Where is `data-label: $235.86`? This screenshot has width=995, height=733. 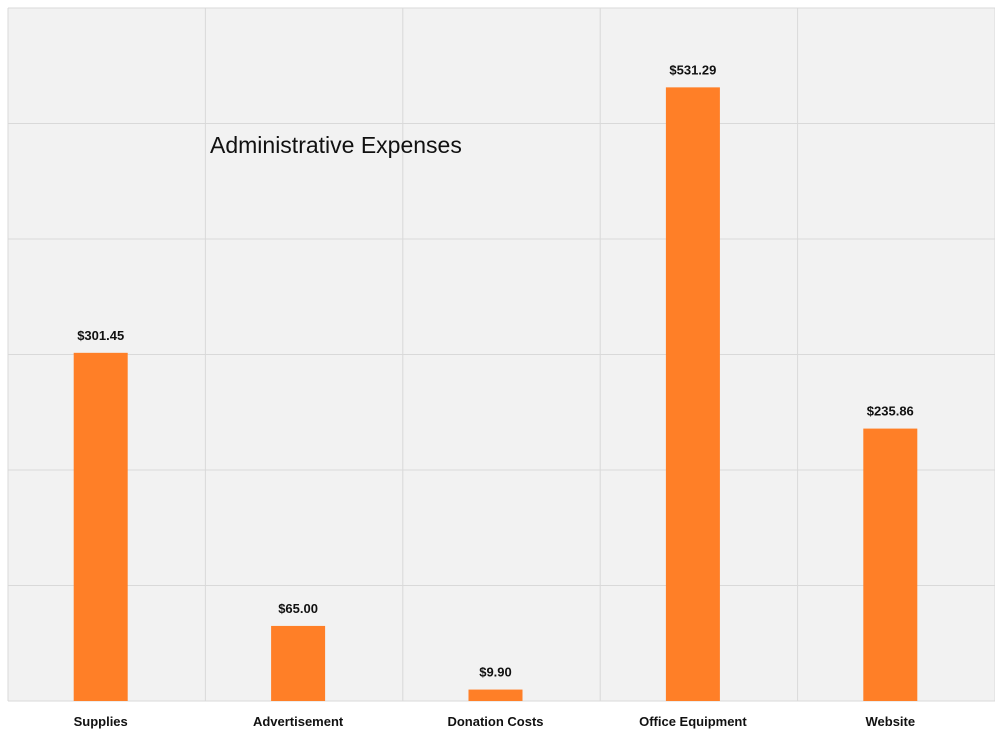
data-label: $235.86 is located at coordinates (890, 411).